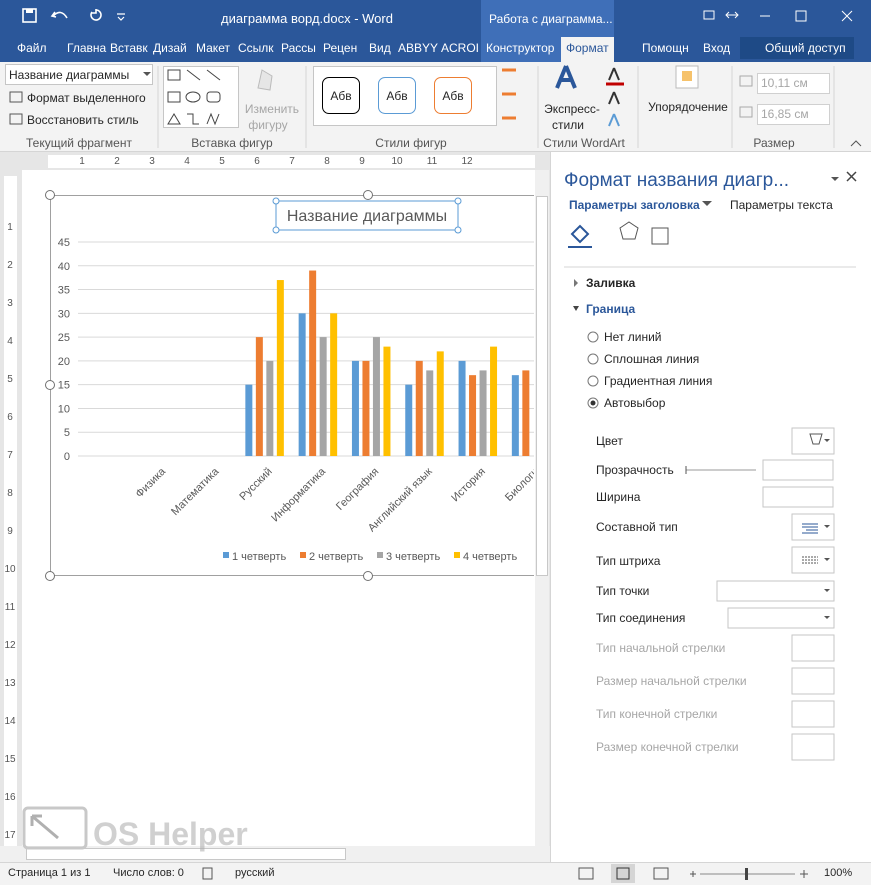  I want to click on fill-line-tab, so click(580, 234).